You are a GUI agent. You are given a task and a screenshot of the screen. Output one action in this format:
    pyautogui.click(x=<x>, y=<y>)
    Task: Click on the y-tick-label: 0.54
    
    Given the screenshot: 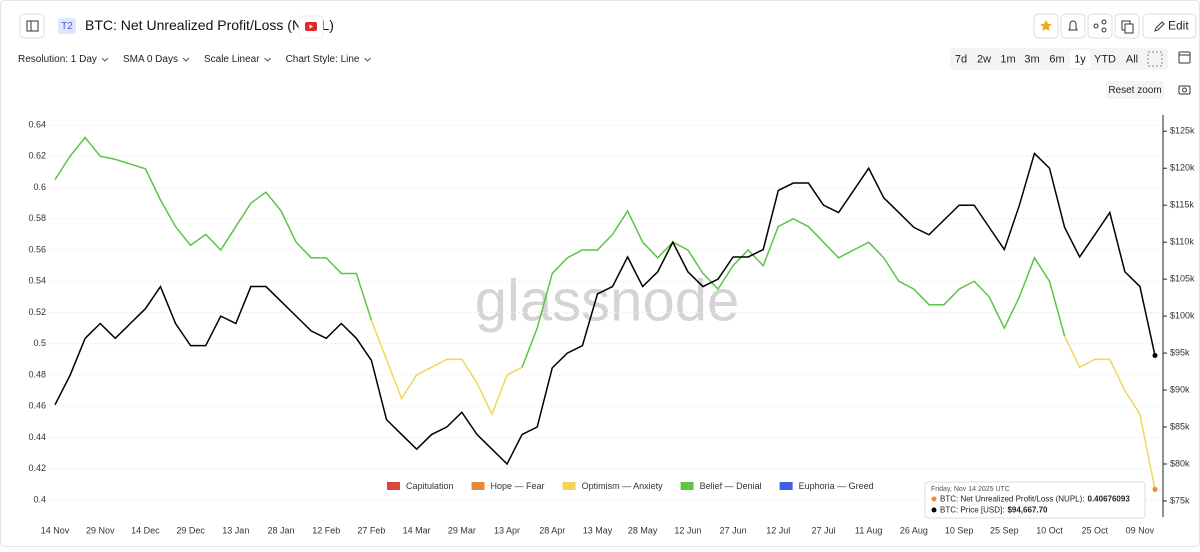 What is the action you would take?
    pyautogui.click(x=37, y=281)
    